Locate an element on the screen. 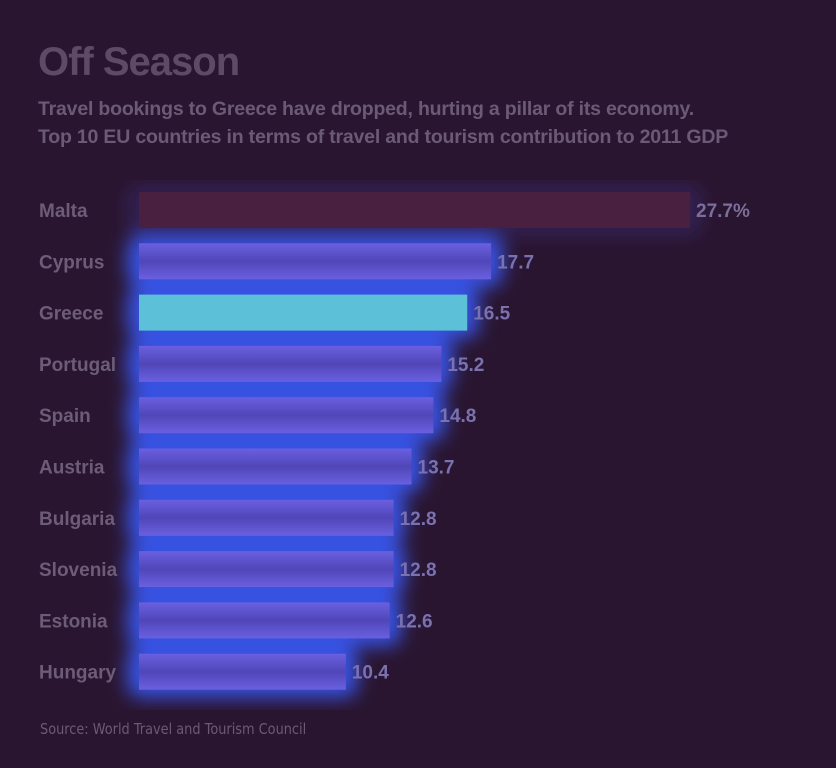  value-label: 10.4 is located at coordinates (370, 673).